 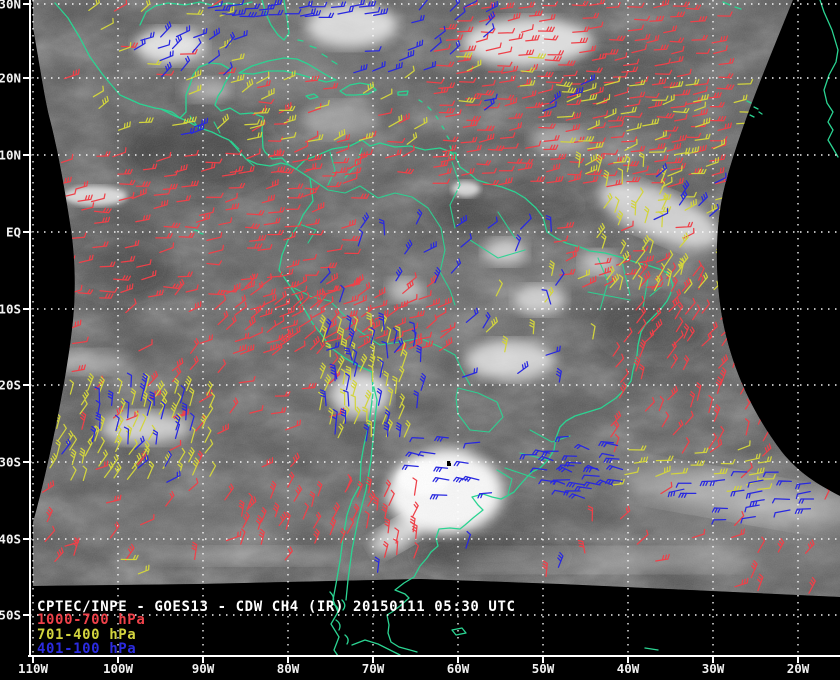 What do you see at coordinates (312, 96) in the screenshot?
I see `coast-jamaica` at bounding box center [312, 96].